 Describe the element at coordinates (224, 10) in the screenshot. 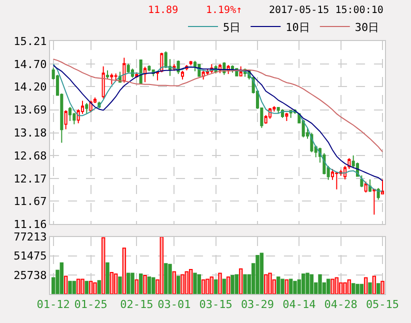

I see `text: 1.19%↑` at that location.